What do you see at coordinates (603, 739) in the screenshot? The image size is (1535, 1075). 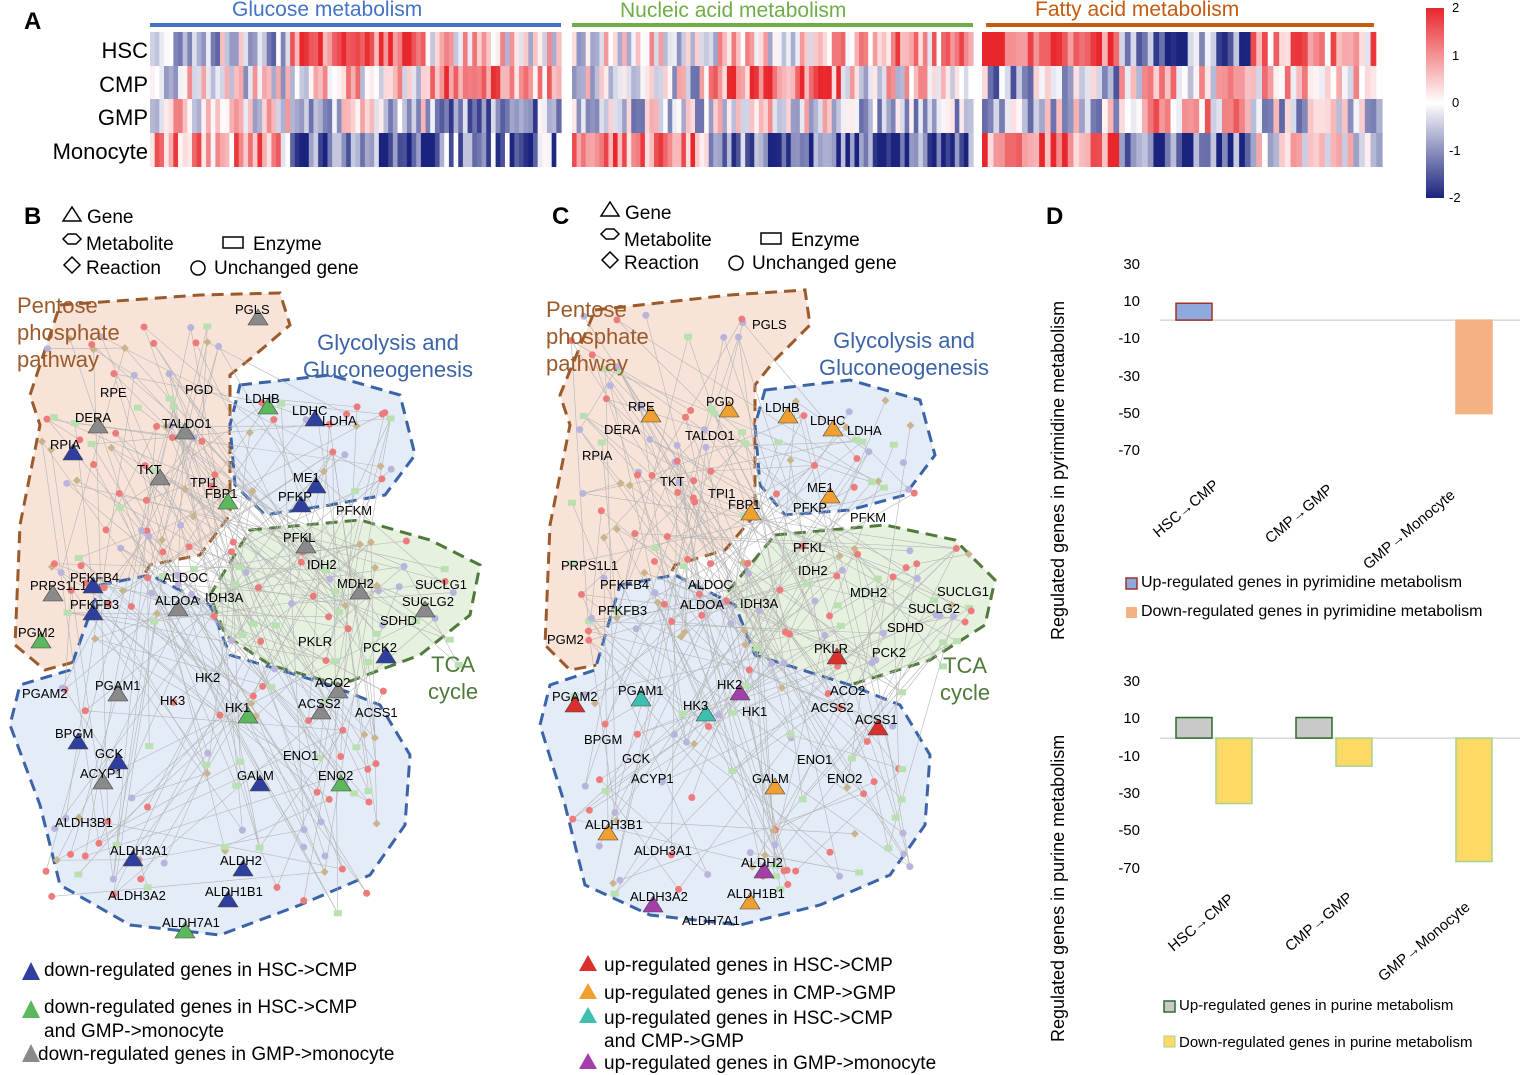 I see `gene-label: BPGM` at bounding box center [603, 739].